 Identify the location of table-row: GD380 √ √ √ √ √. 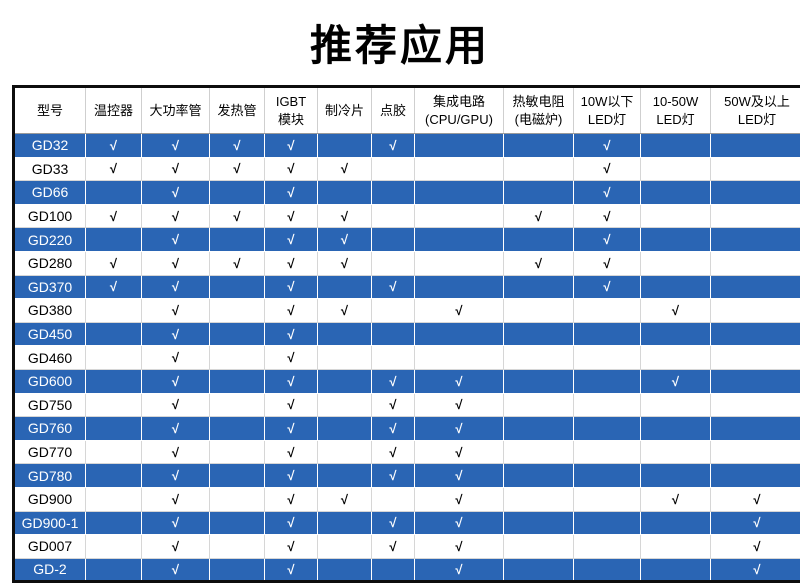
(406, 310).